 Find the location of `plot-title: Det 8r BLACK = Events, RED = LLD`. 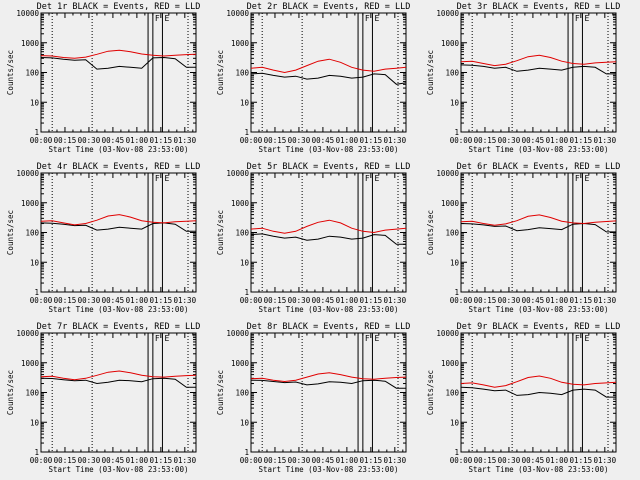

plot-title: Det 8r BLACK = Events, RED = LLD is located at coordinates (329, 327).